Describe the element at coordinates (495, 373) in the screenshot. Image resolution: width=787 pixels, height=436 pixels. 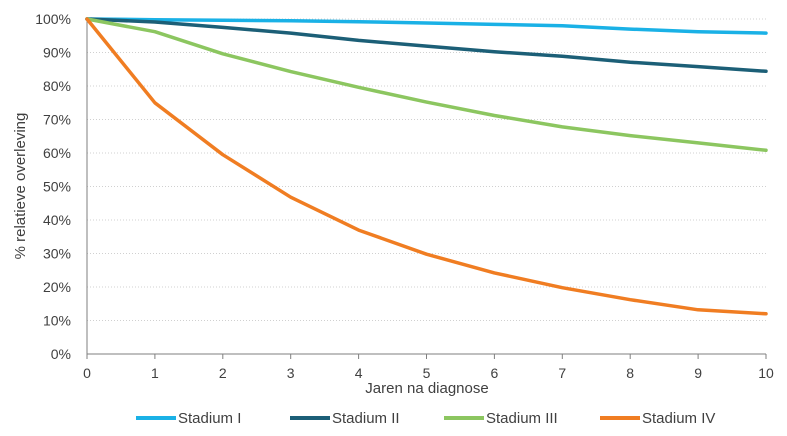
I see `x-tick-label: 6` at that location.